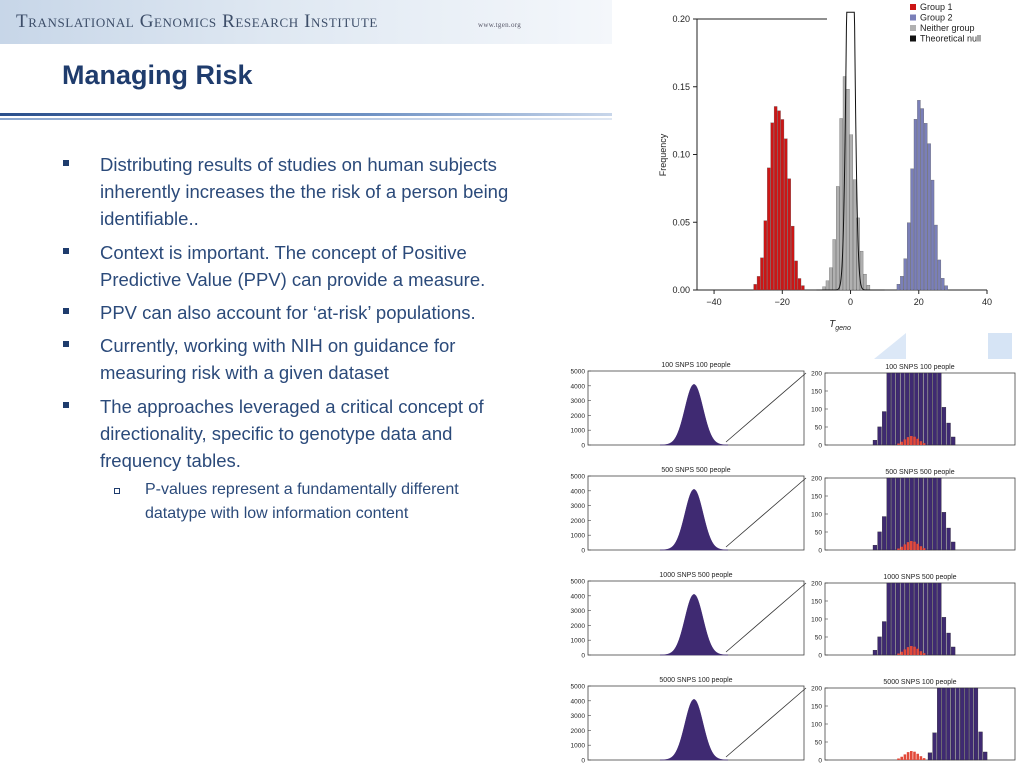  I want to click on x-axis-label-subscript: geno, so click(843, 328).